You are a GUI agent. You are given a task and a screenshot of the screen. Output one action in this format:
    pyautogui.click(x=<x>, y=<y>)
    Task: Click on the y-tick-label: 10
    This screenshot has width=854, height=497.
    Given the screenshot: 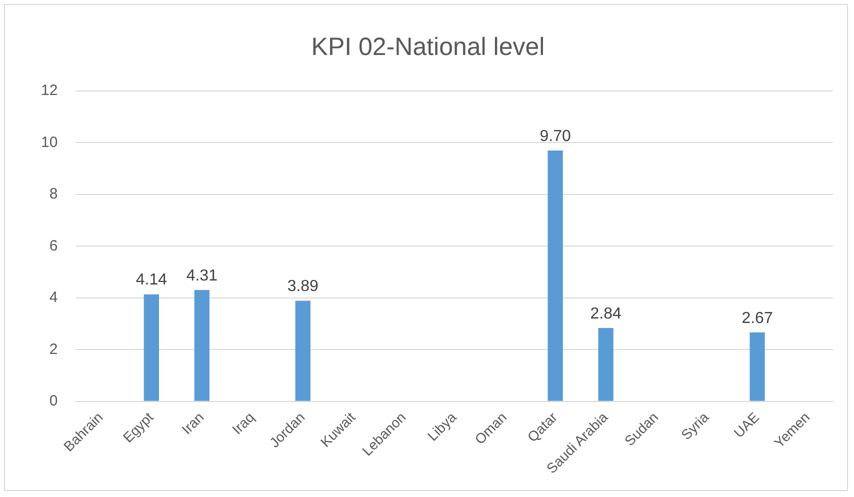 What is the action you would take?
    pyautogui.click(x=49, y=142)
    